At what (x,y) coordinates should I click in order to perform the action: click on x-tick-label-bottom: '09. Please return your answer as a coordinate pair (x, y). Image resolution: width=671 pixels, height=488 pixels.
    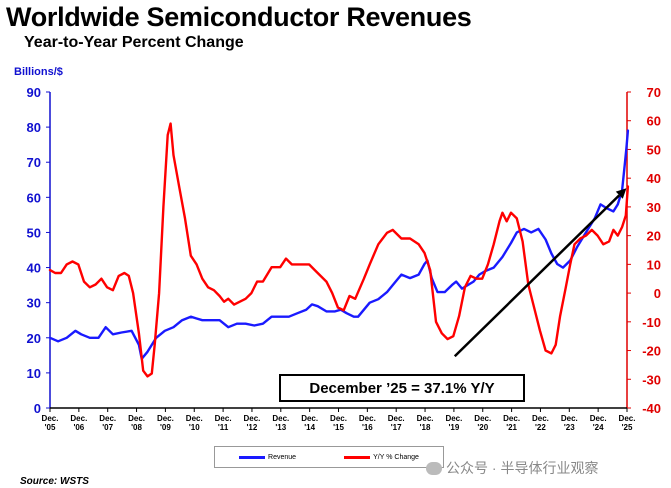
    Looking at the image, I should click on (165, 427).